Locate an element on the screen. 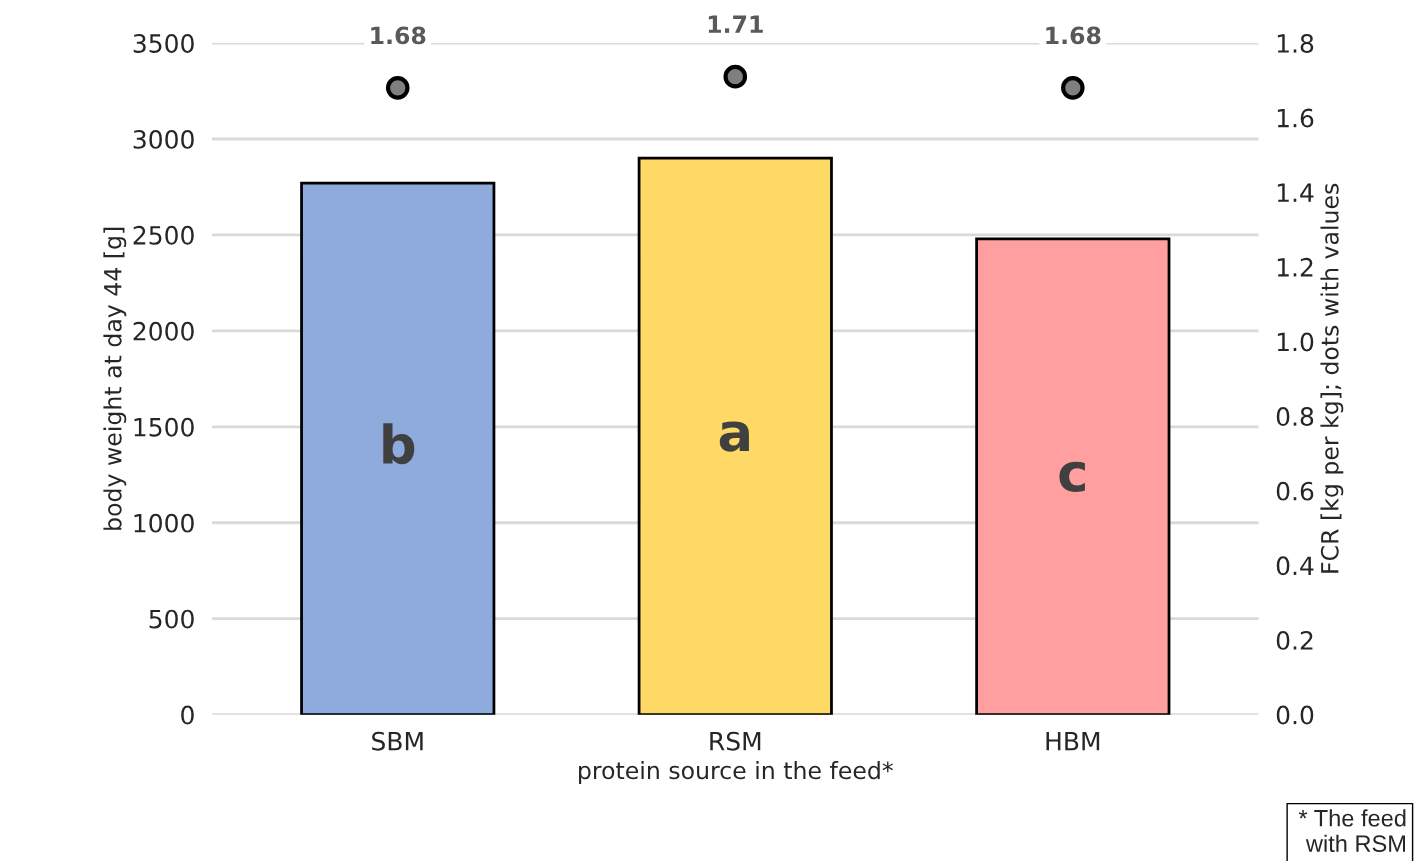  y-tick-label: 3000 is located at coordinates (163, 139).